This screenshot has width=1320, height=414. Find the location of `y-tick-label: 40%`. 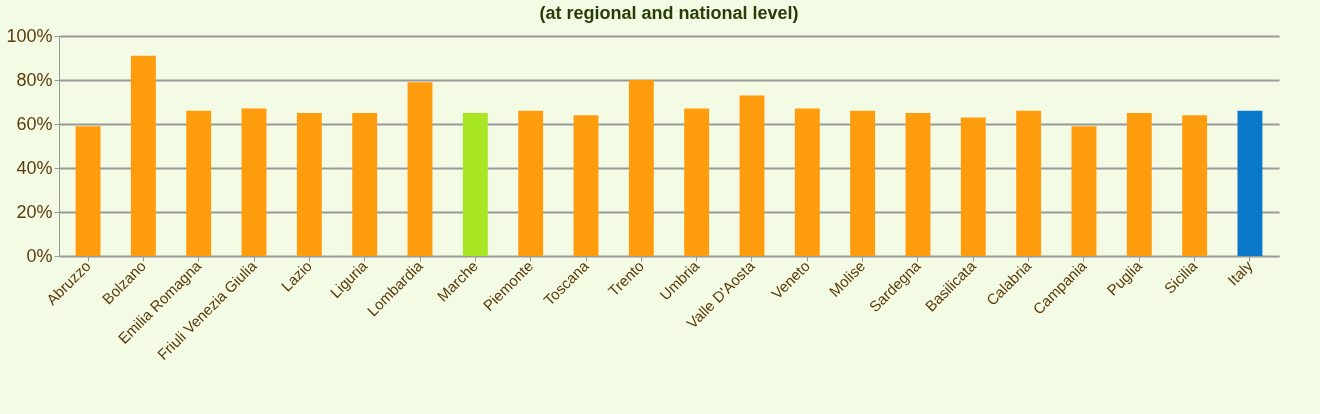

y-tick-label: 40% is located at coordinates (34, 167).